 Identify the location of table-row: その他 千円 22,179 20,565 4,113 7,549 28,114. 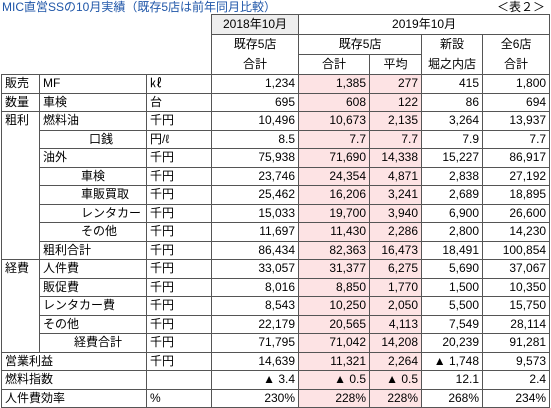
(276, 324).